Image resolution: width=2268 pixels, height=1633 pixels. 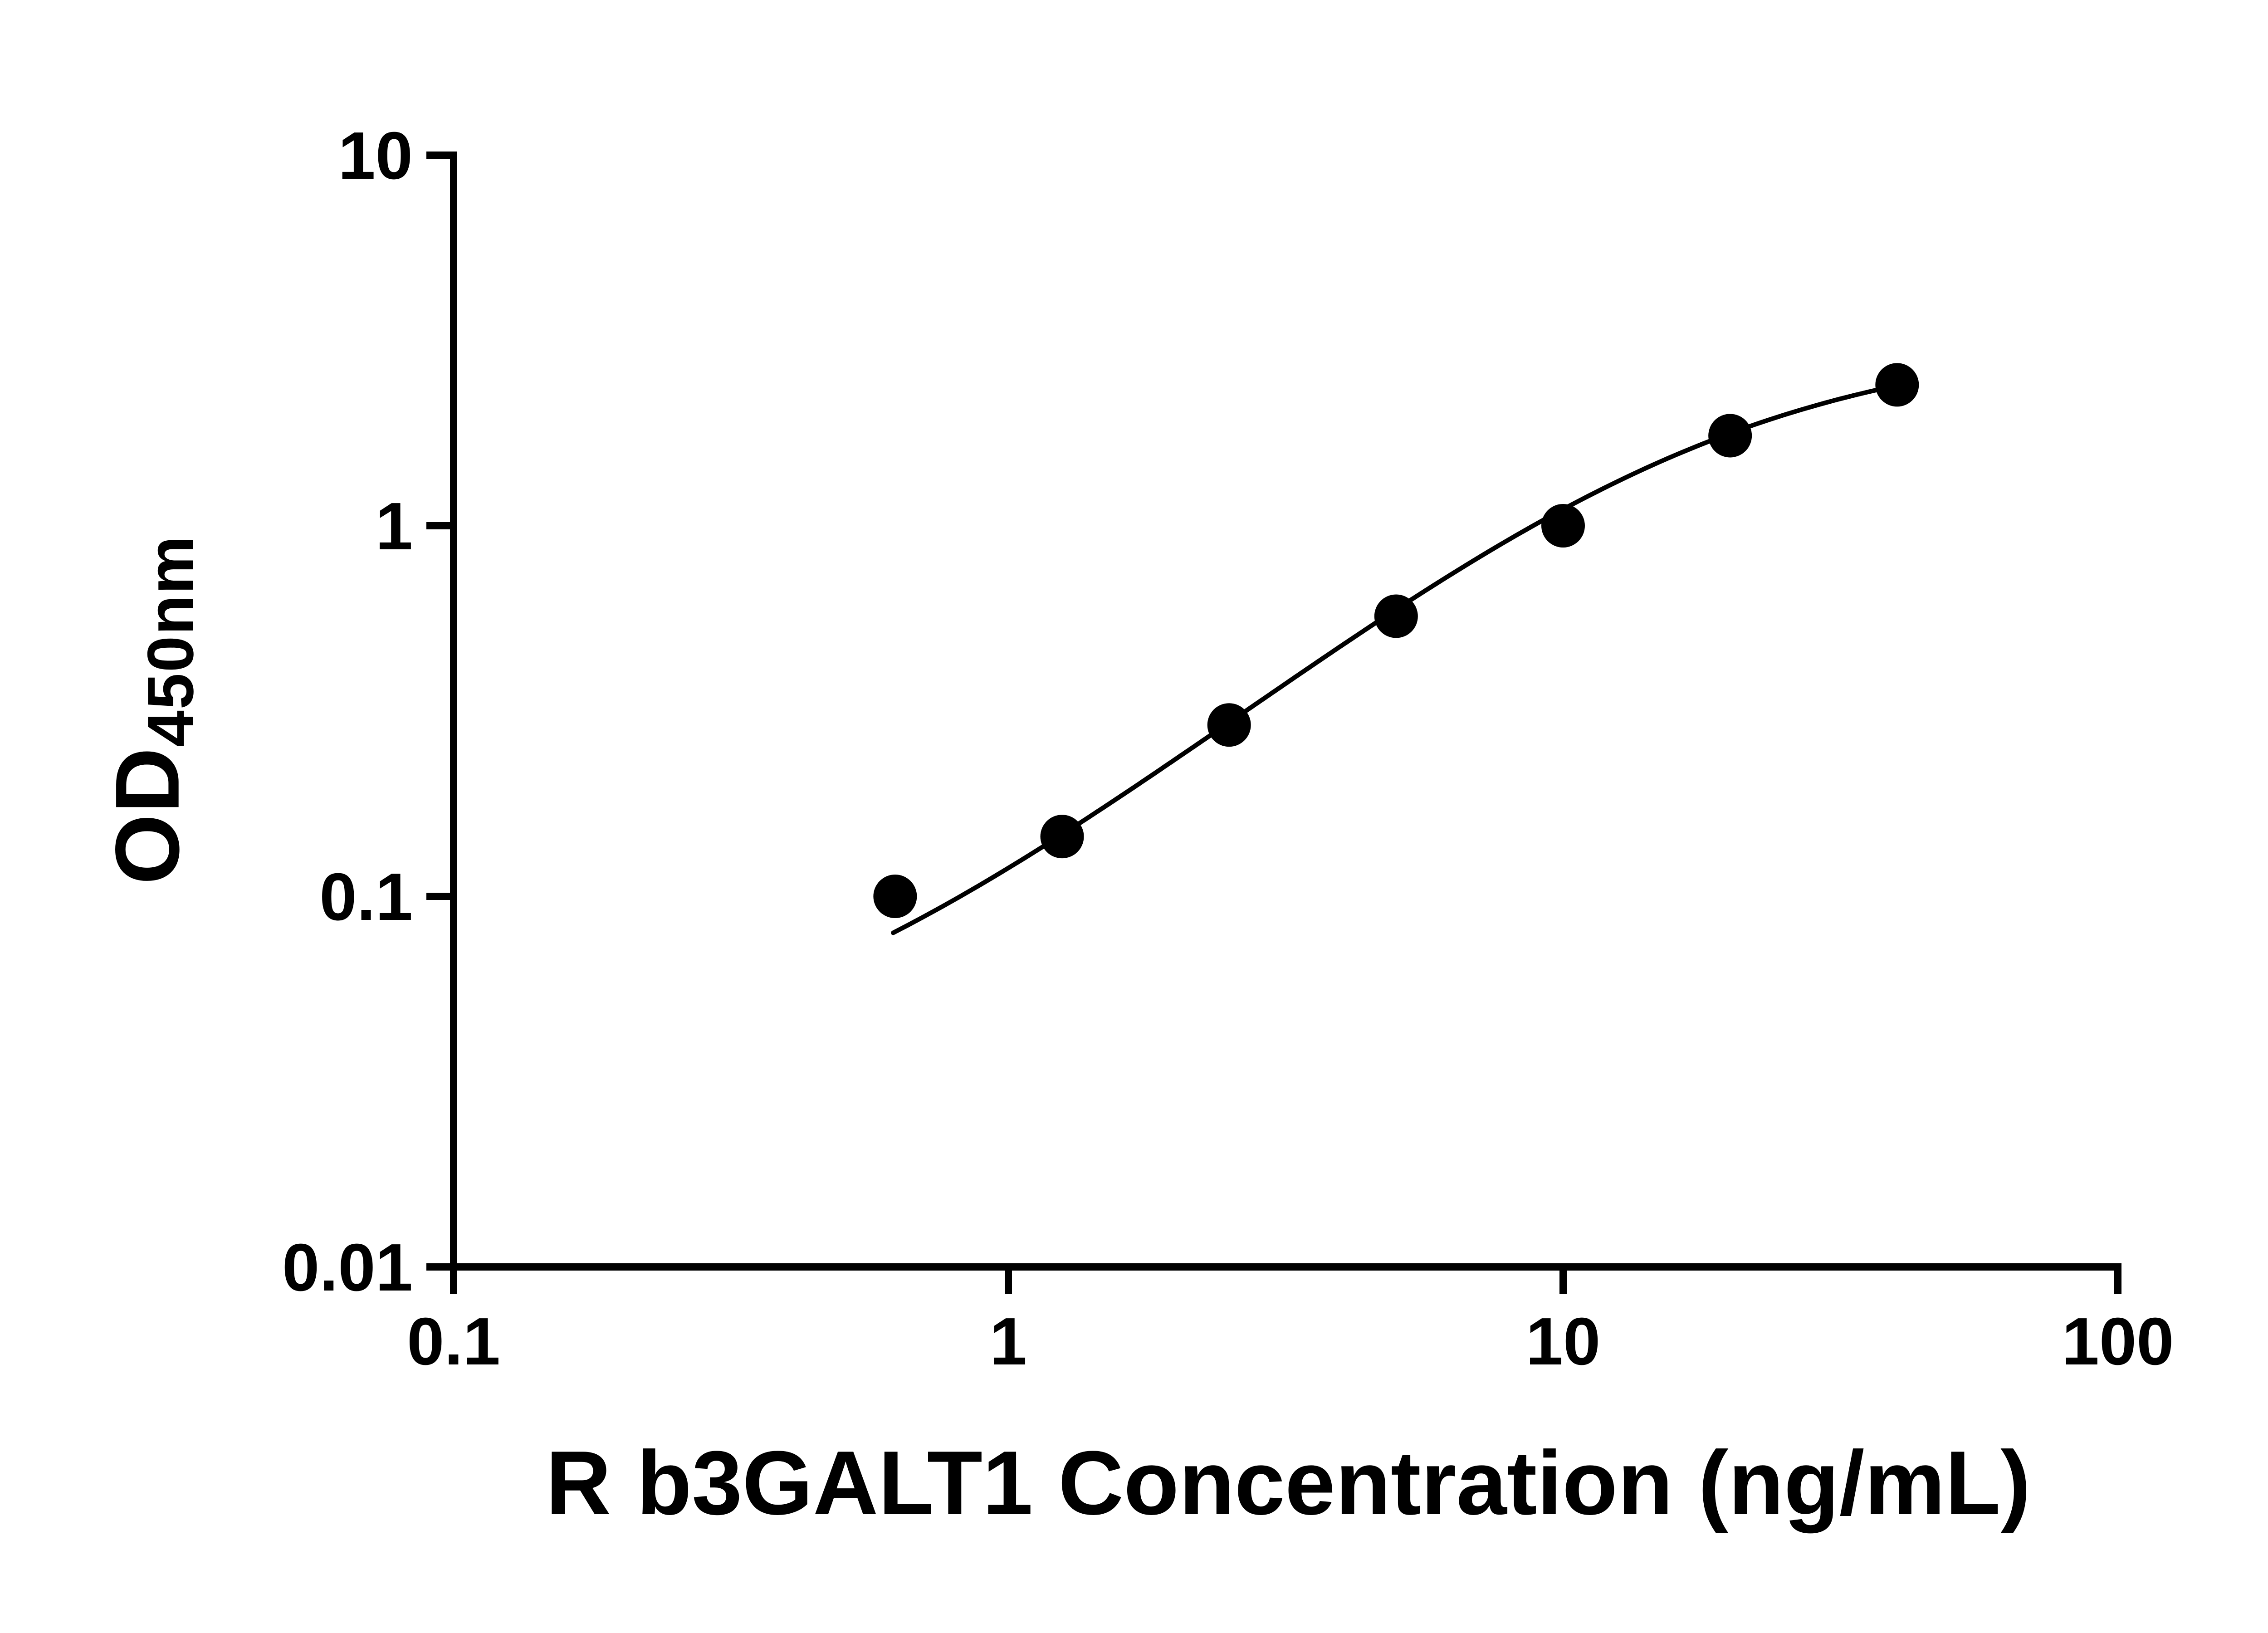 What do you see at coordinates (1289, 1483) in the screenshot?
I see `x-axis-title: R b3GALT1 Concentration (ng/mL)` at bounding box center [1289, 1483].